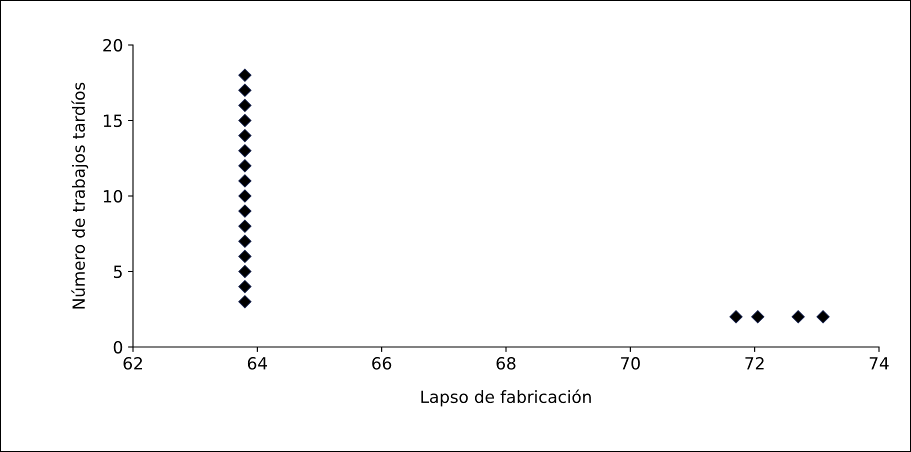 The image size is (911, 452). I want to click on y-tick-label: 20, so click(112, 45).